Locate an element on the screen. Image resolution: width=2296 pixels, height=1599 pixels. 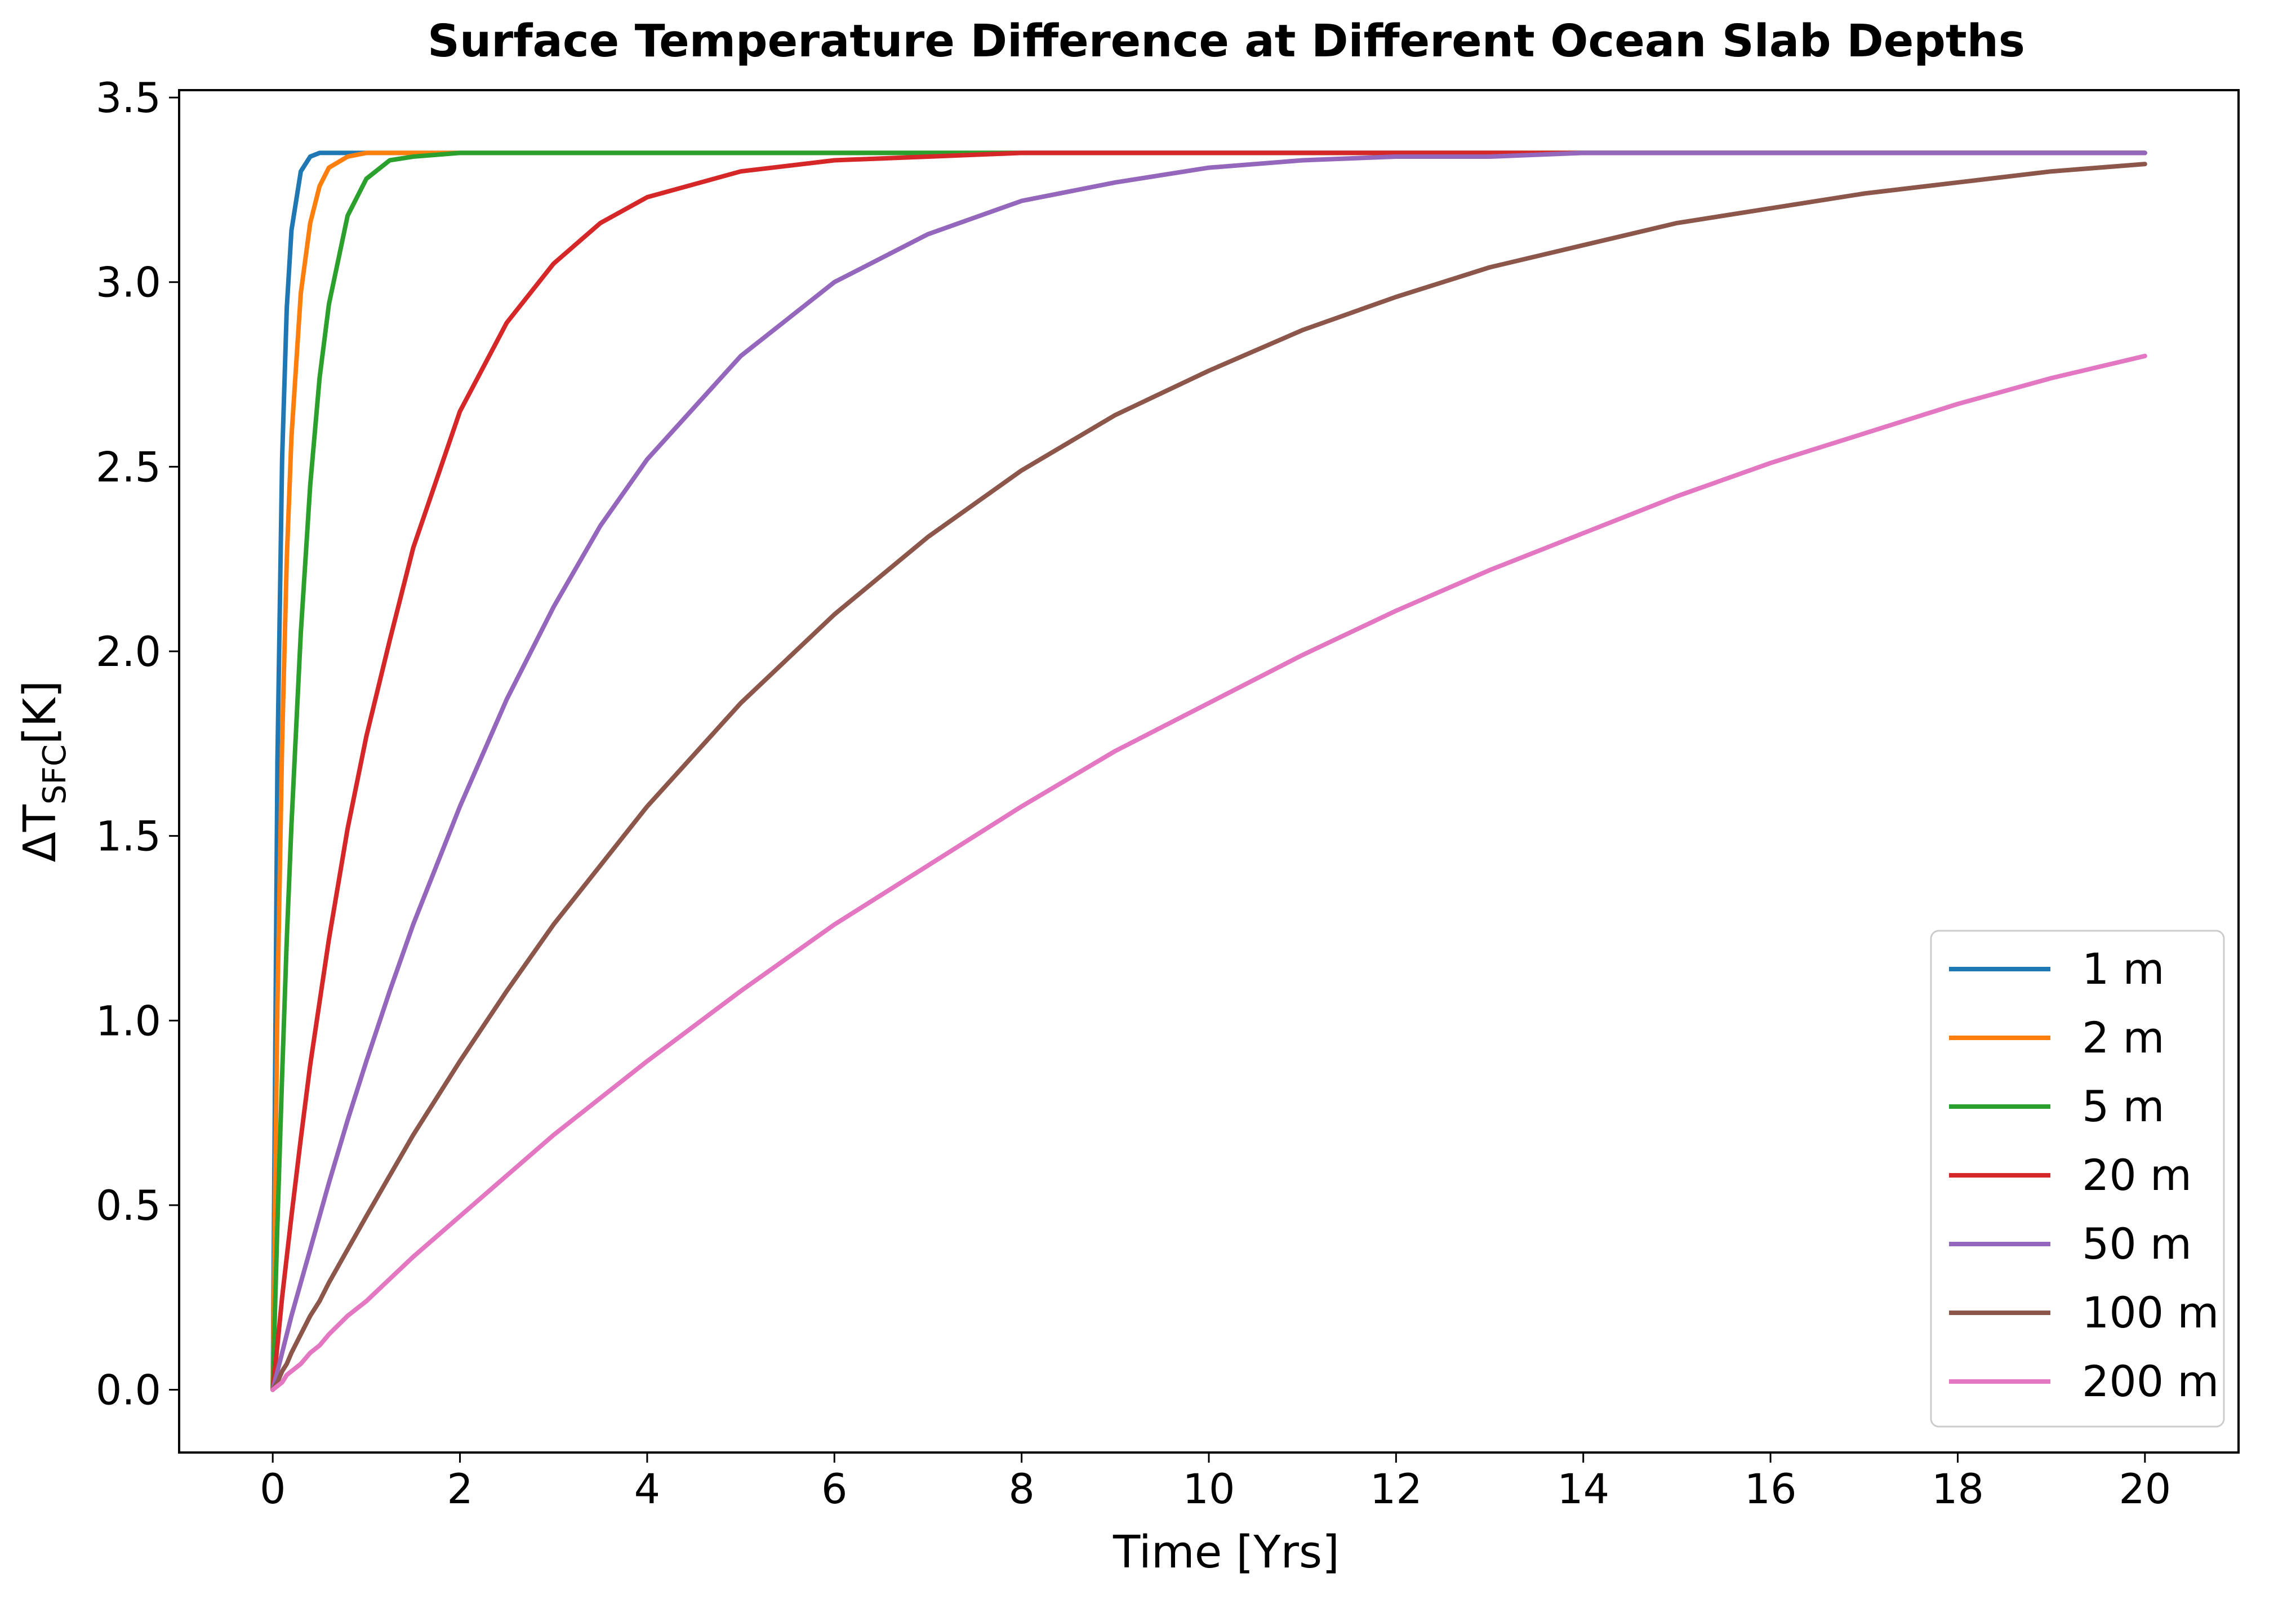
legend-label: 200 m is located at coordinates (2150, 1381).